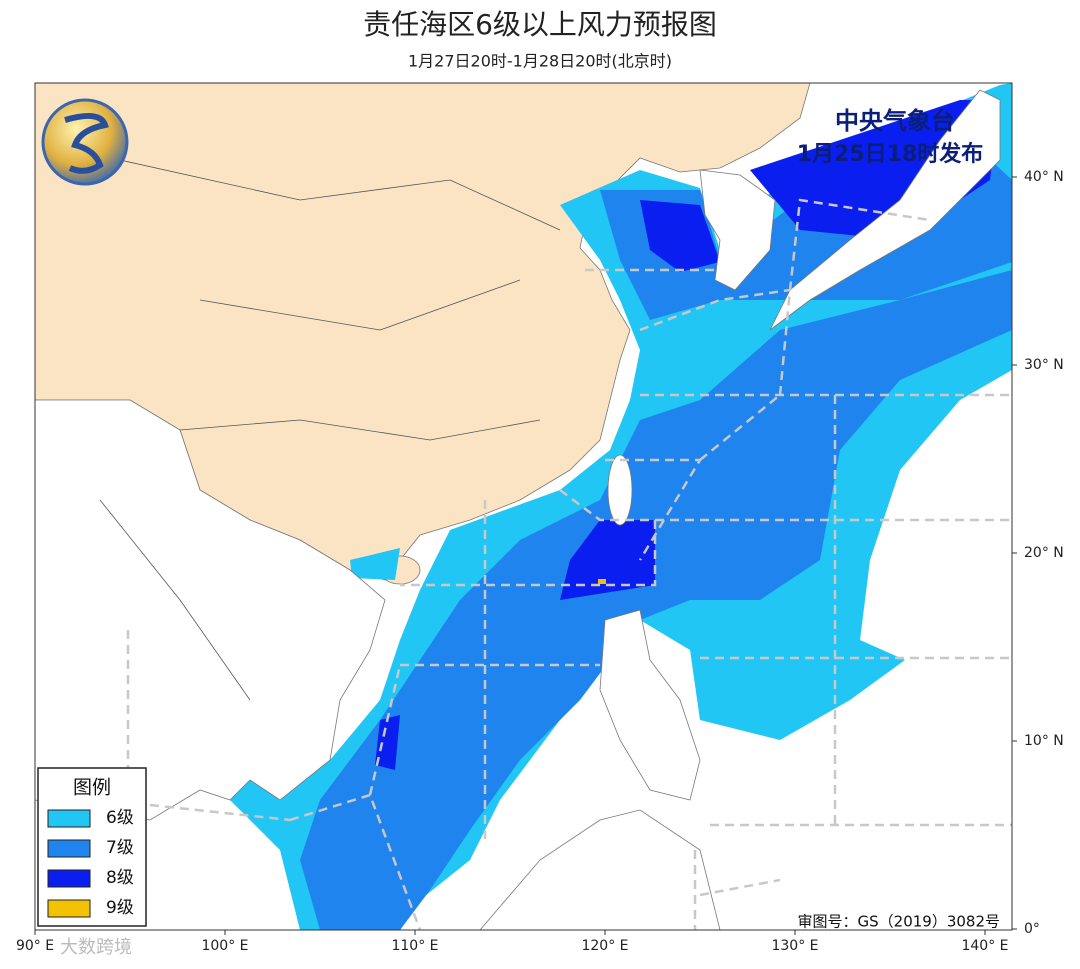  What do you see at coordinates (1044, 177) in the screenshot?
I see `lat-label: 40° N` at bounding box center [1044, 177].